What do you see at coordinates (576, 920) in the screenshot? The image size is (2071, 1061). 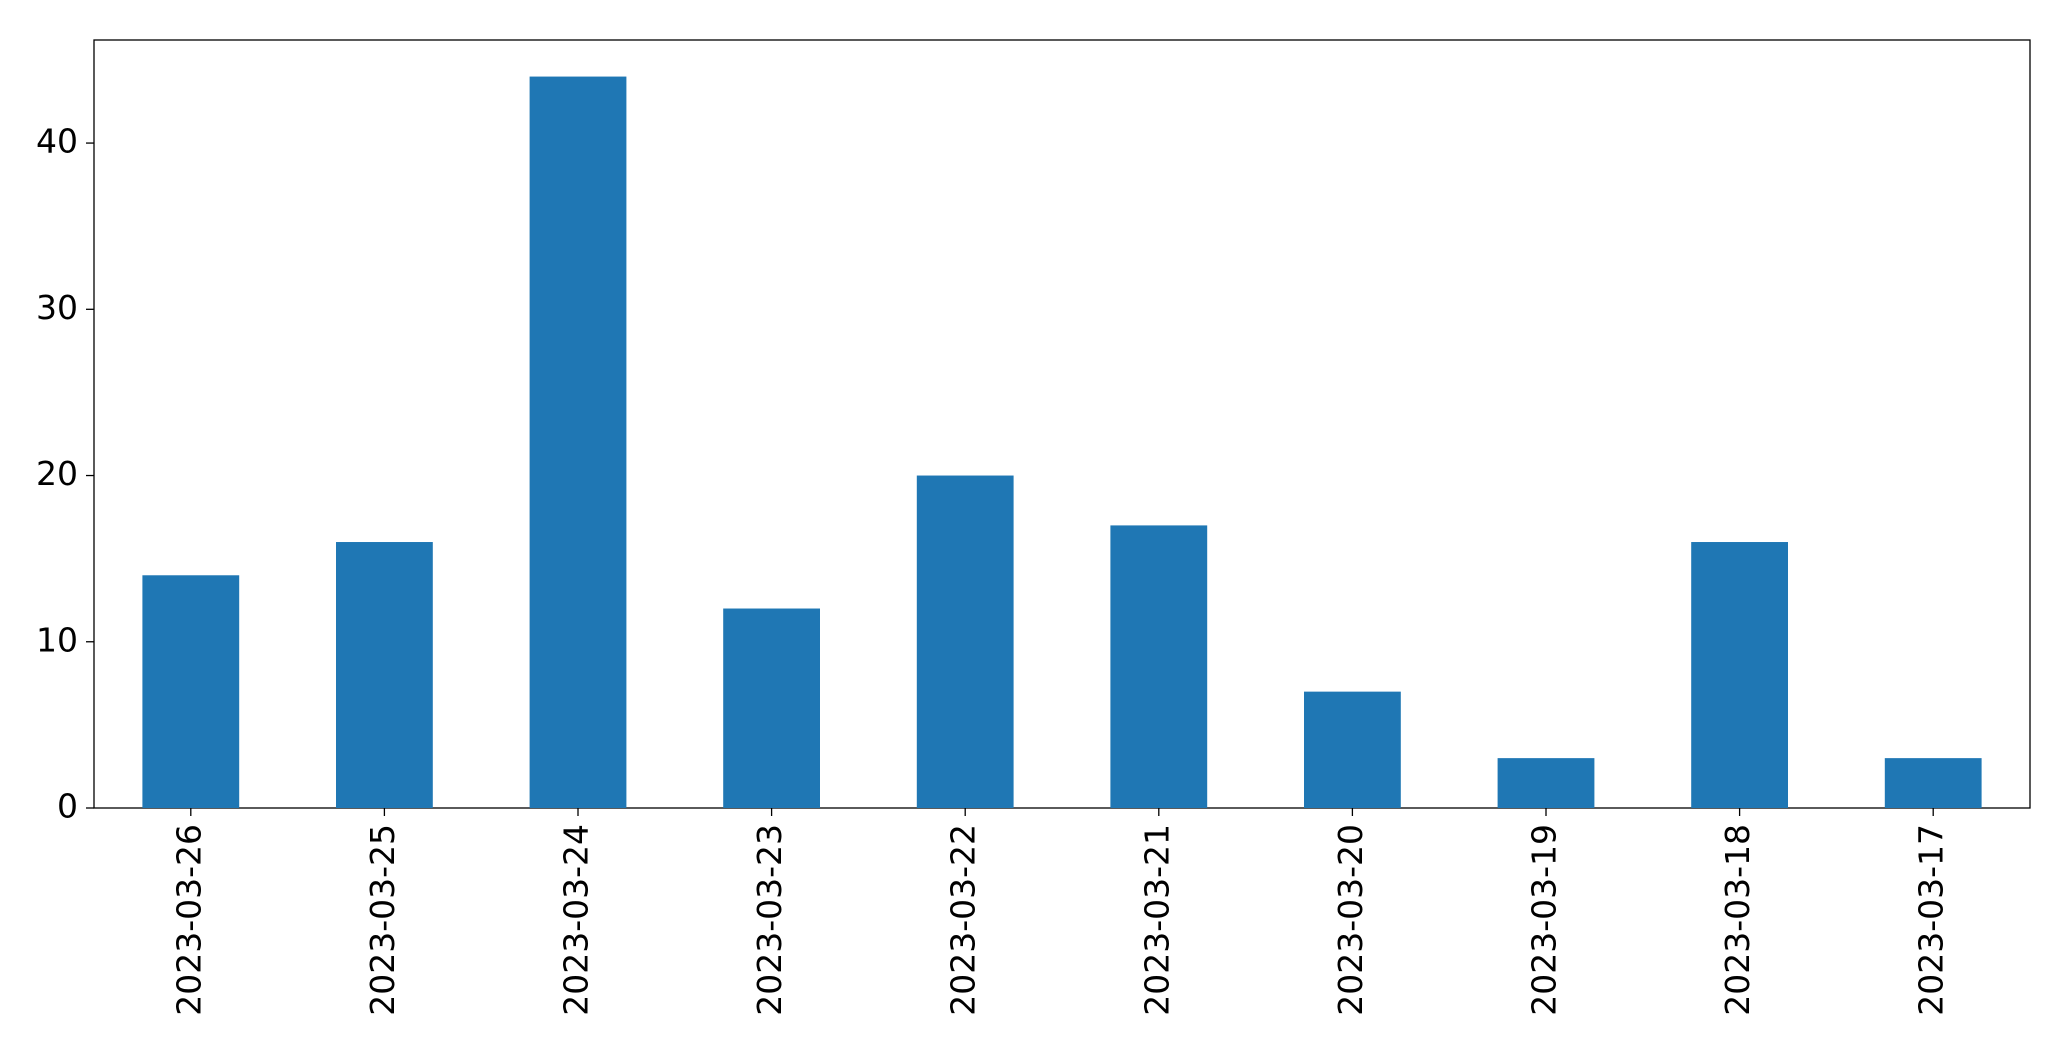 I see `x-tick-label: 2023-03-24` at bounding box center [576, 920].